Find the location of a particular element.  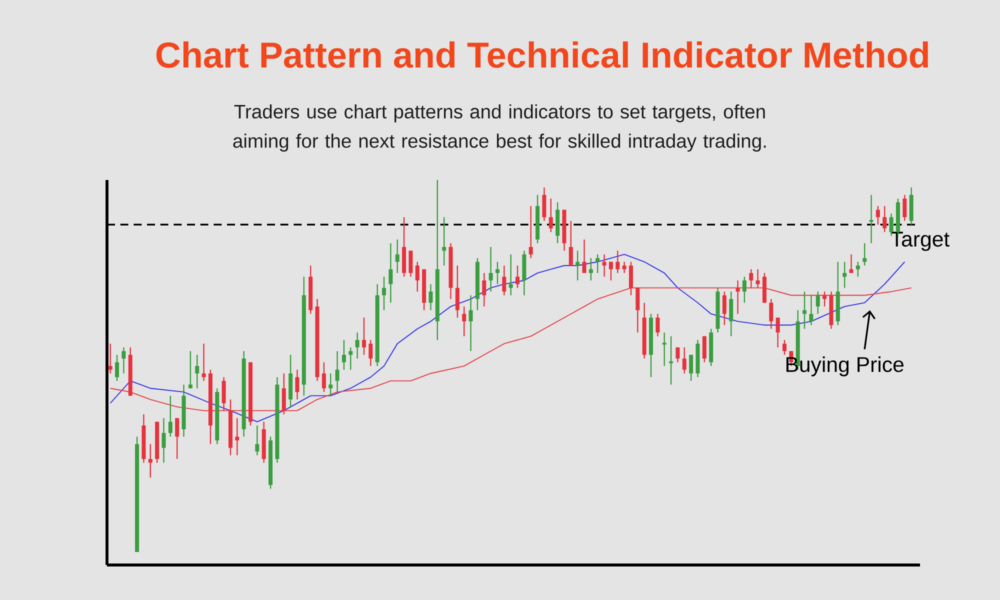

chart-subtitle: Traders use chart patterns and indicators to set targets, often aiming for the next resistance best for skilled intraday trading. is located at coordinates (499, 128).